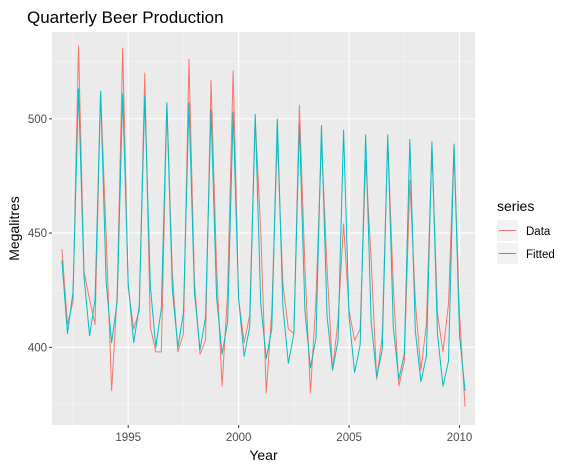 Image resolution: width=571 pixels, height=470 pixels. Describe the element at coordinates (293, 434) in the screenshot. I see `x-axis: 1995 2000 2005 2010` at that location.